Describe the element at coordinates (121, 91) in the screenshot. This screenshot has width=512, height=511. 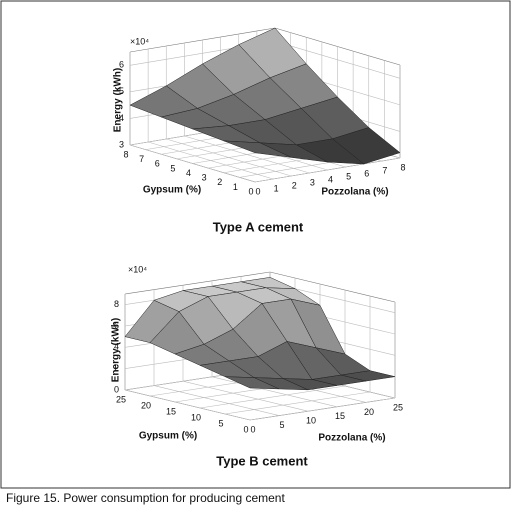
I see `z-tick-label: 5` at that location.